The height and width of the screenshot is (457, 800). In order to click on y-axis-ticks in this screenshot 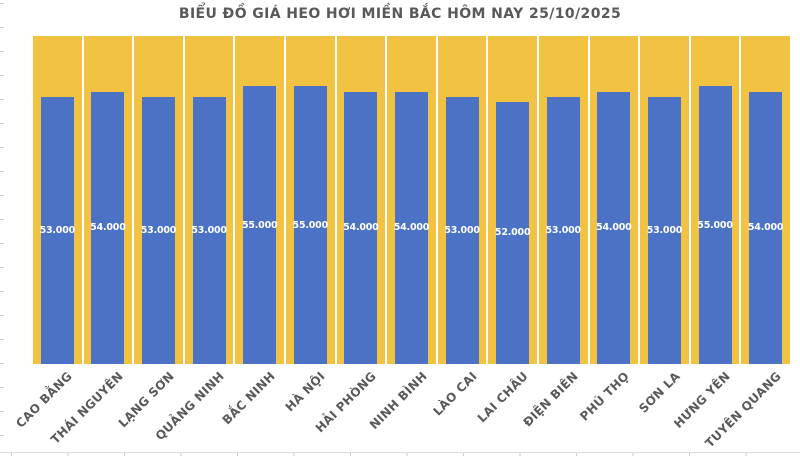, I will do `click(2, 229)`.